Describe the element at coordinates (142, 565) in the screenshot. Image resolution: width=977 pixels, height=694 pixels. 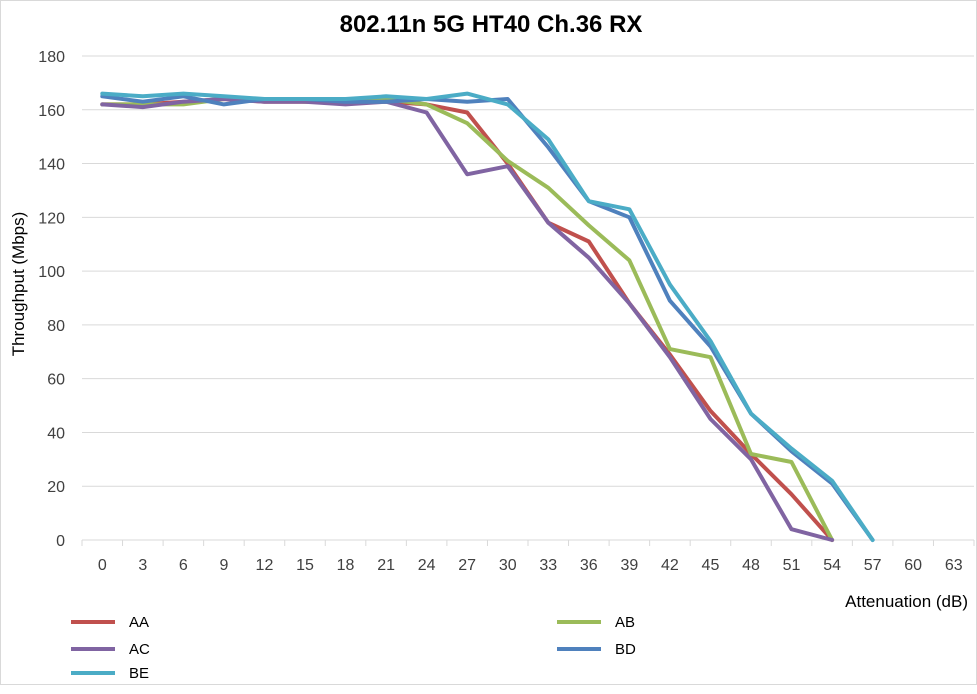
I see `x-tick-label: 3` at that location.